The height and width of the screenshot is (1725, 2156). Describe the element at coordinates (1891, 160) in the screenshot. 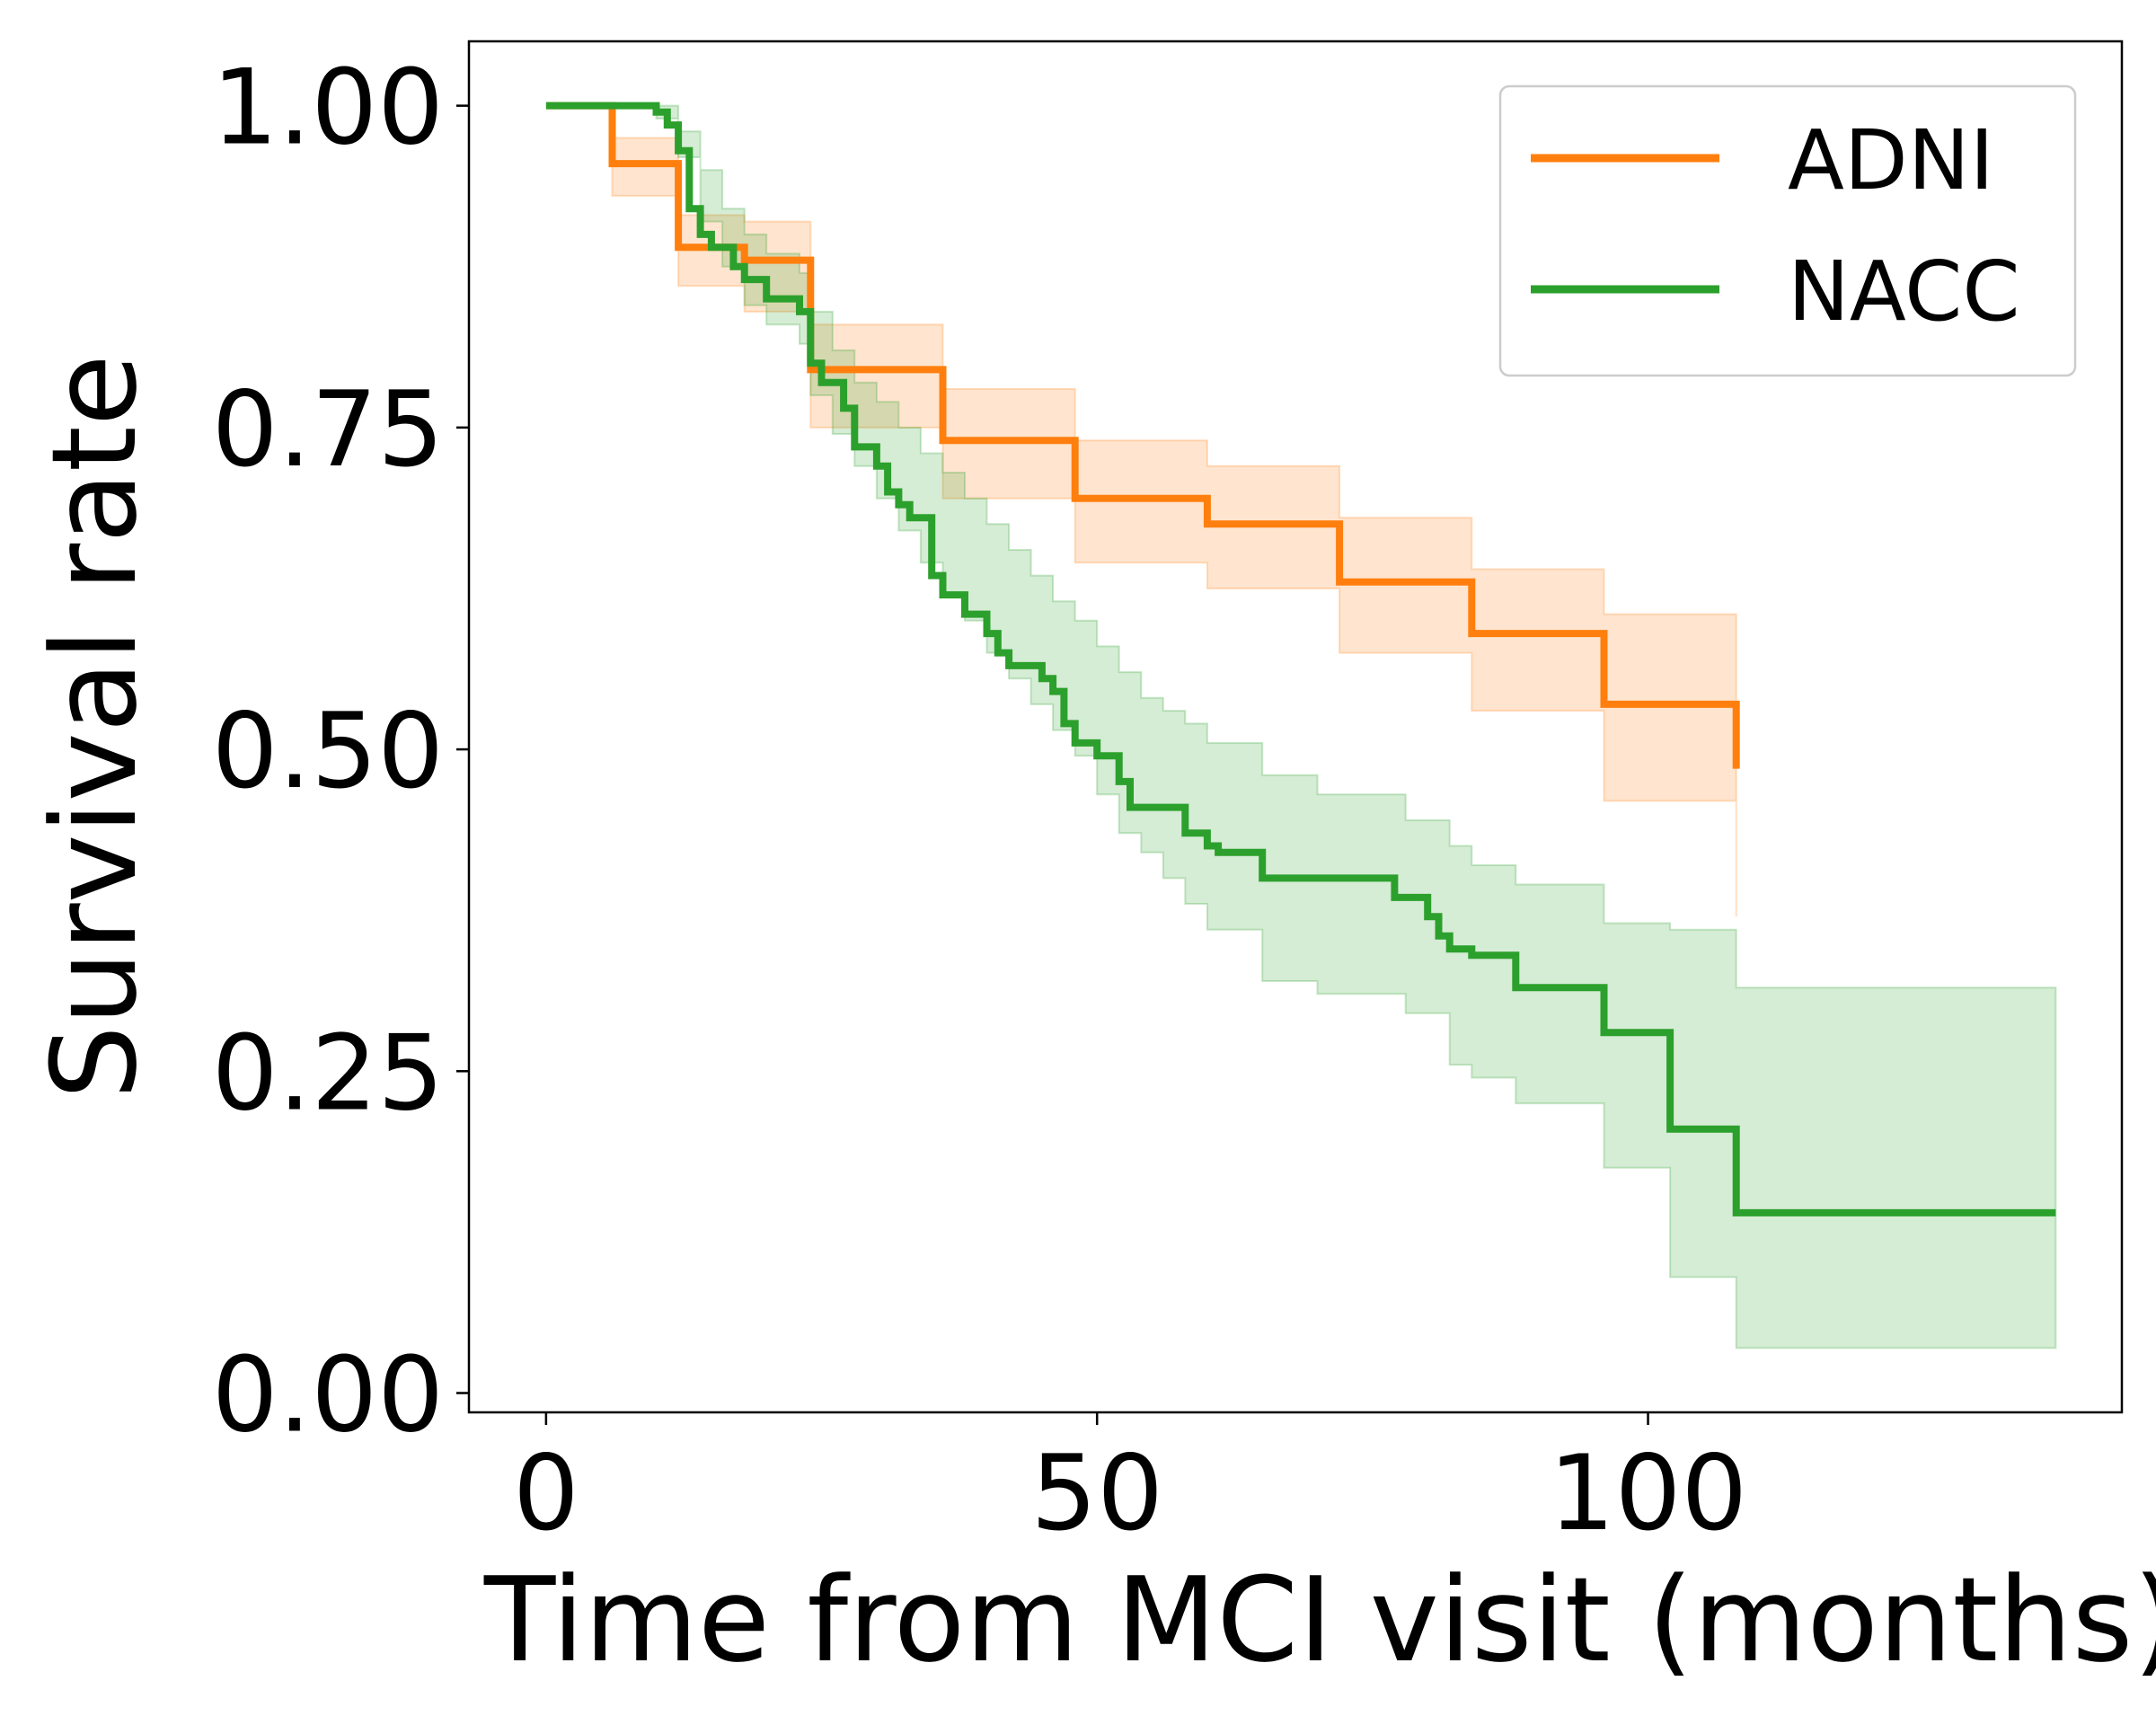

I see `legend-label-adni: ADNI` at that location.